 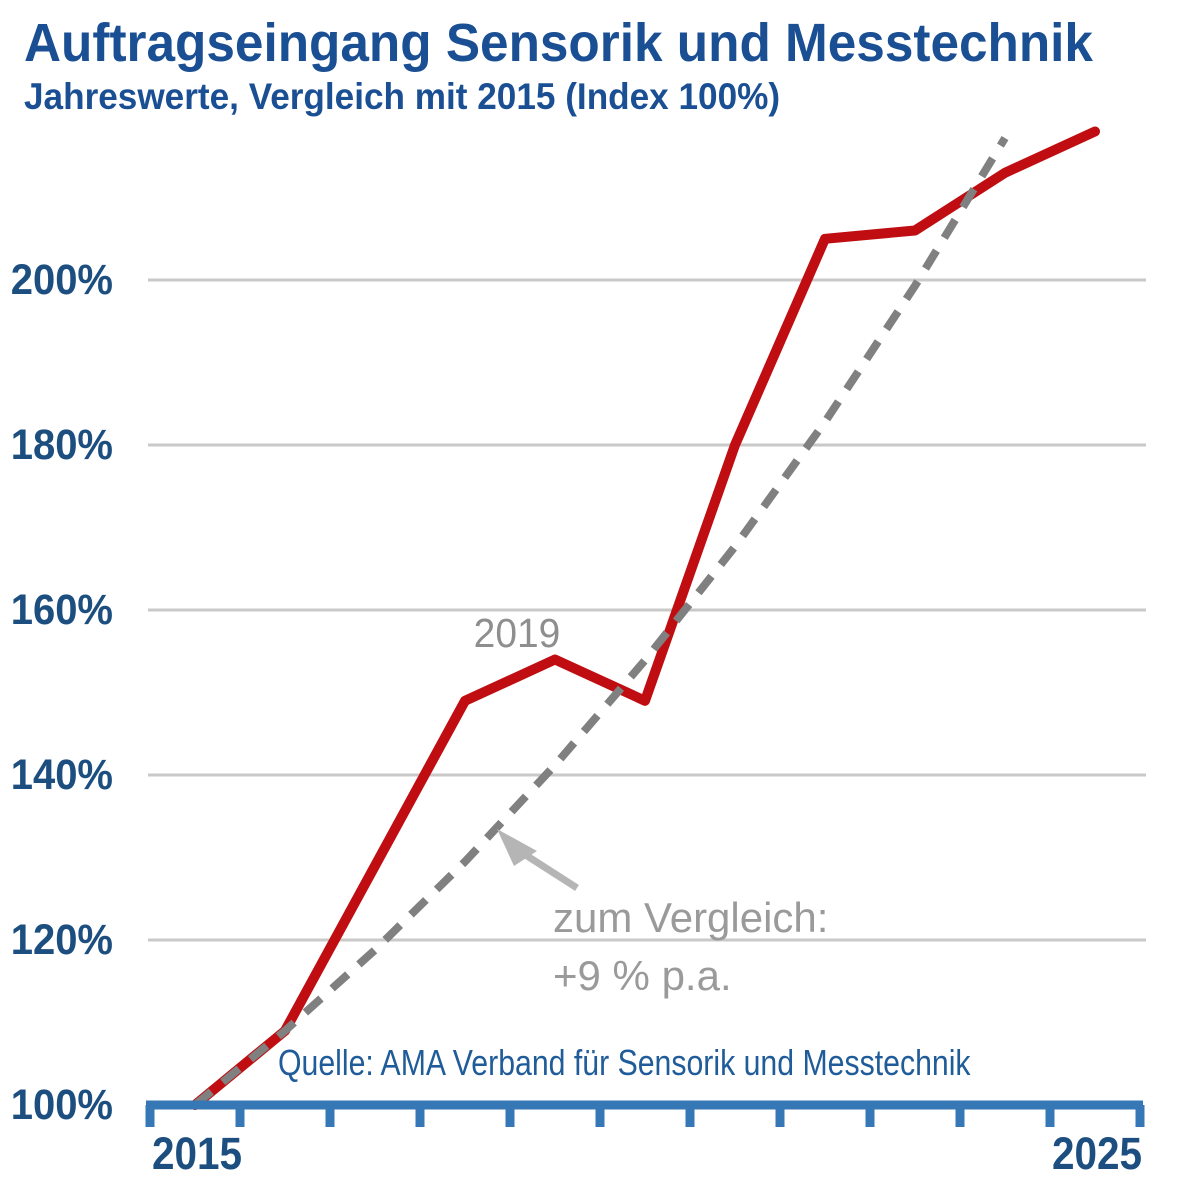 What do you see at coordinates (62, 775) in the screenshot?
I see `y-tick-label-140: 140%` at bounding box center [62, 775].